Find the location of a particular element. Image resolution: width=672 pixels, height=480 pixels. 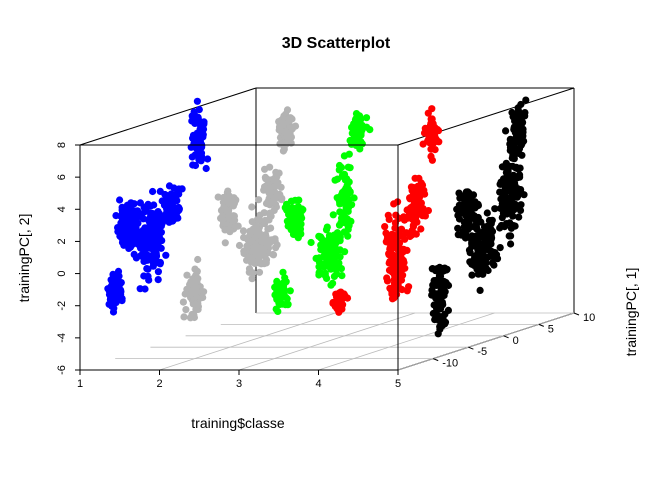

floor-grid is located at coordinates (345, 341).